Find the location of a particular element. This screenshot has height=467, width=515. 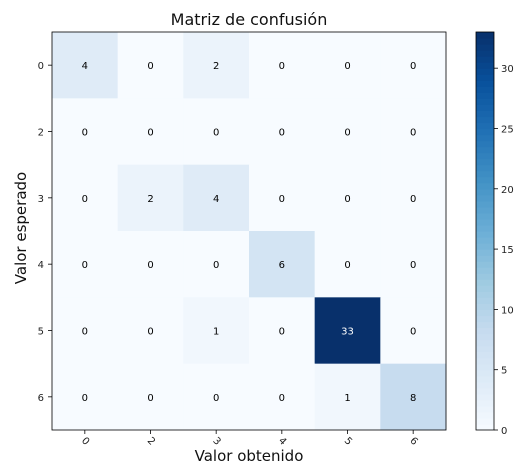

y-tick-label: 2 is located at coordinates (41, 133).